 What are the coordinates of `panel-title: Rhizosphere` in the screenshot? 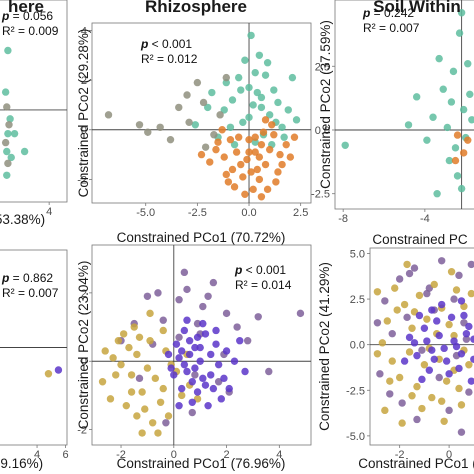 It's located at (196, 8).